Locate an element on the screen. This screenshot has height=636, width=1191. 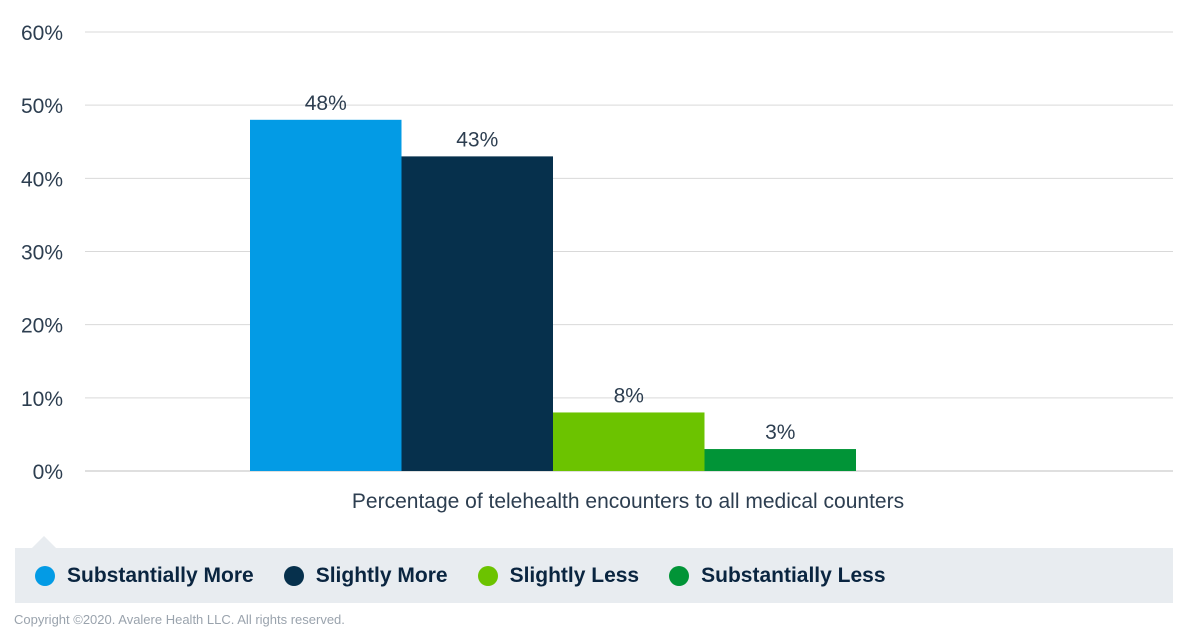
bar-slightly-less is located at coordinates (629, 441).